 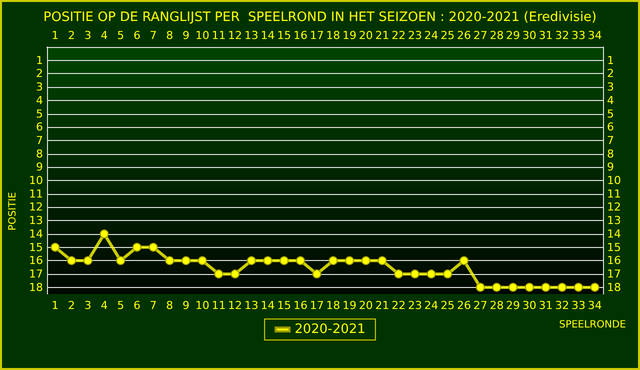 I want to click on x2-tick-label: 24, so click(x=431, y=35).